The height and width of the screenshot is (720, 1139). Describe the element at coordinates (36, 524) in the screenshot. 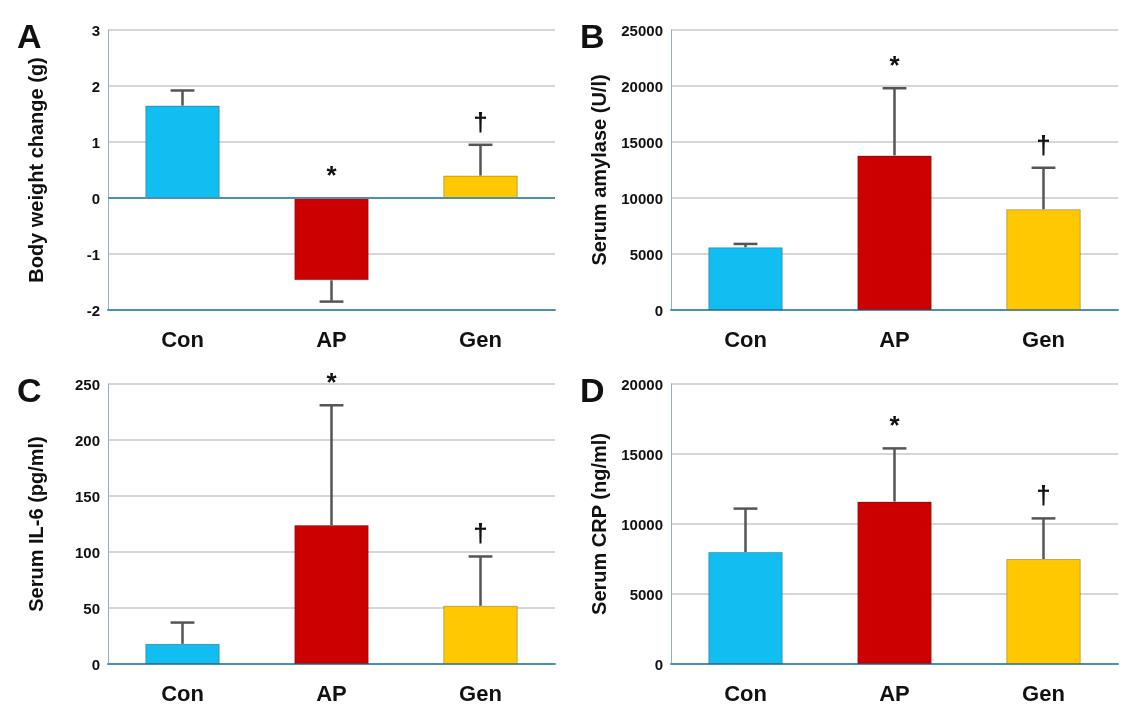

I see `y-axis-title: Serum IL-6 (pg/ml)` at that location.